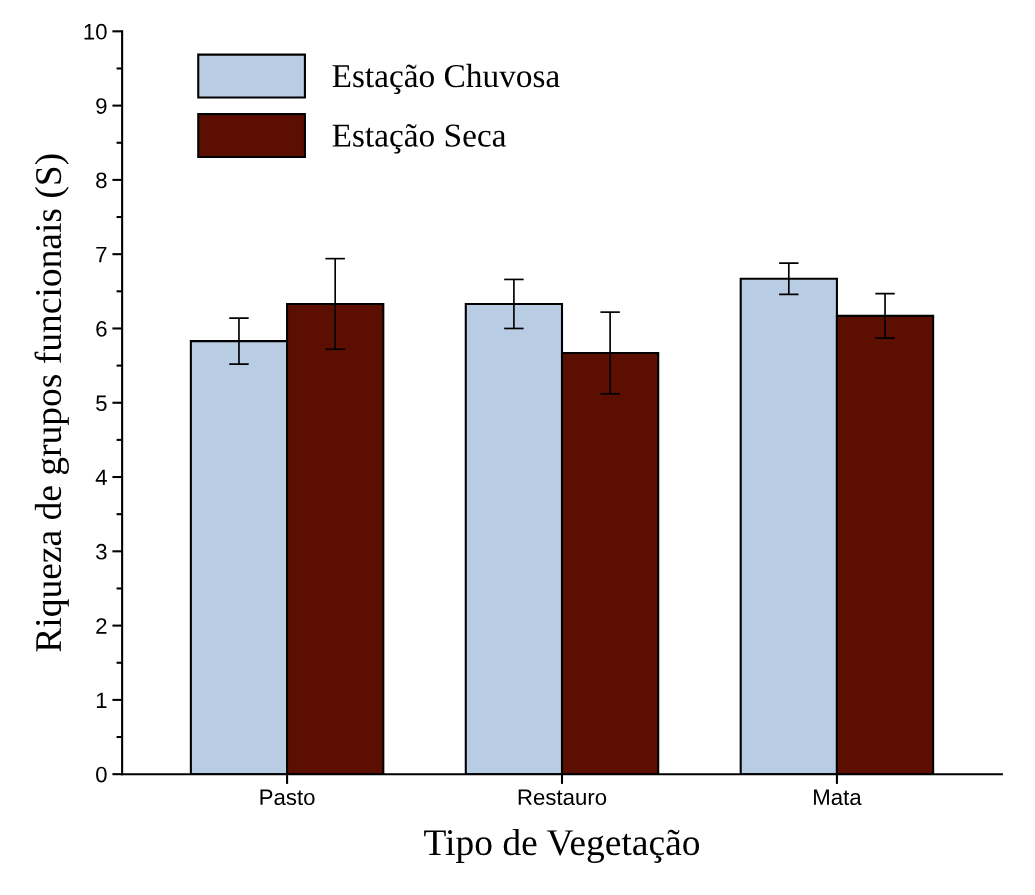 The height and width of the screenshot is (895, 1035). What do you see at coordinates (95, 31) in the screenshot?
I see `y-tick-label: 10` at bounding box center [95, 31].